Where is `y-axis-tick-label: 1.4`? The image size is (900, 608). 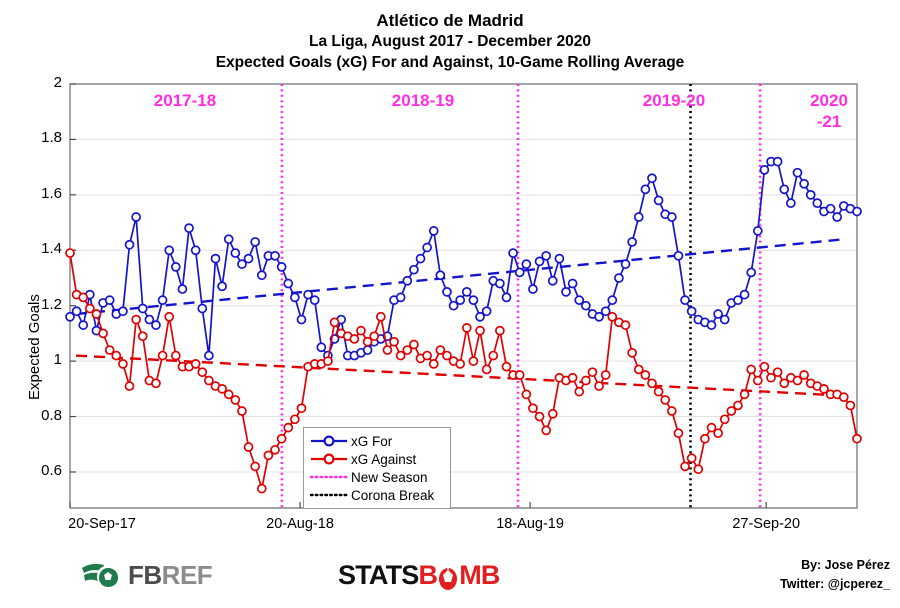 y-axis-tick-label: 1.4 is located at coordinates (51, 249).